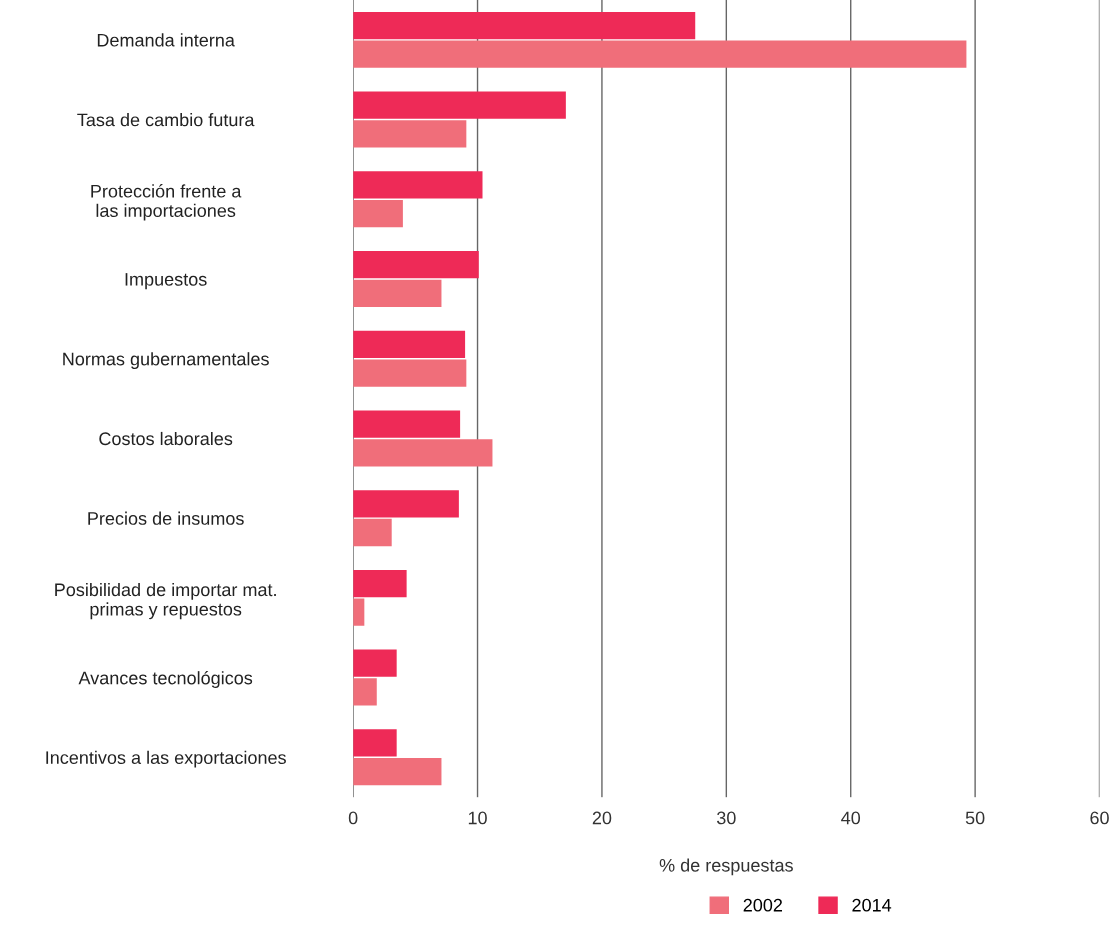 This screenshot has height=949, width=1114. Describe the element at coordinates (166, 361) in the screenshot. I see `y-tick-label: Normas gubernamentales` at that location.